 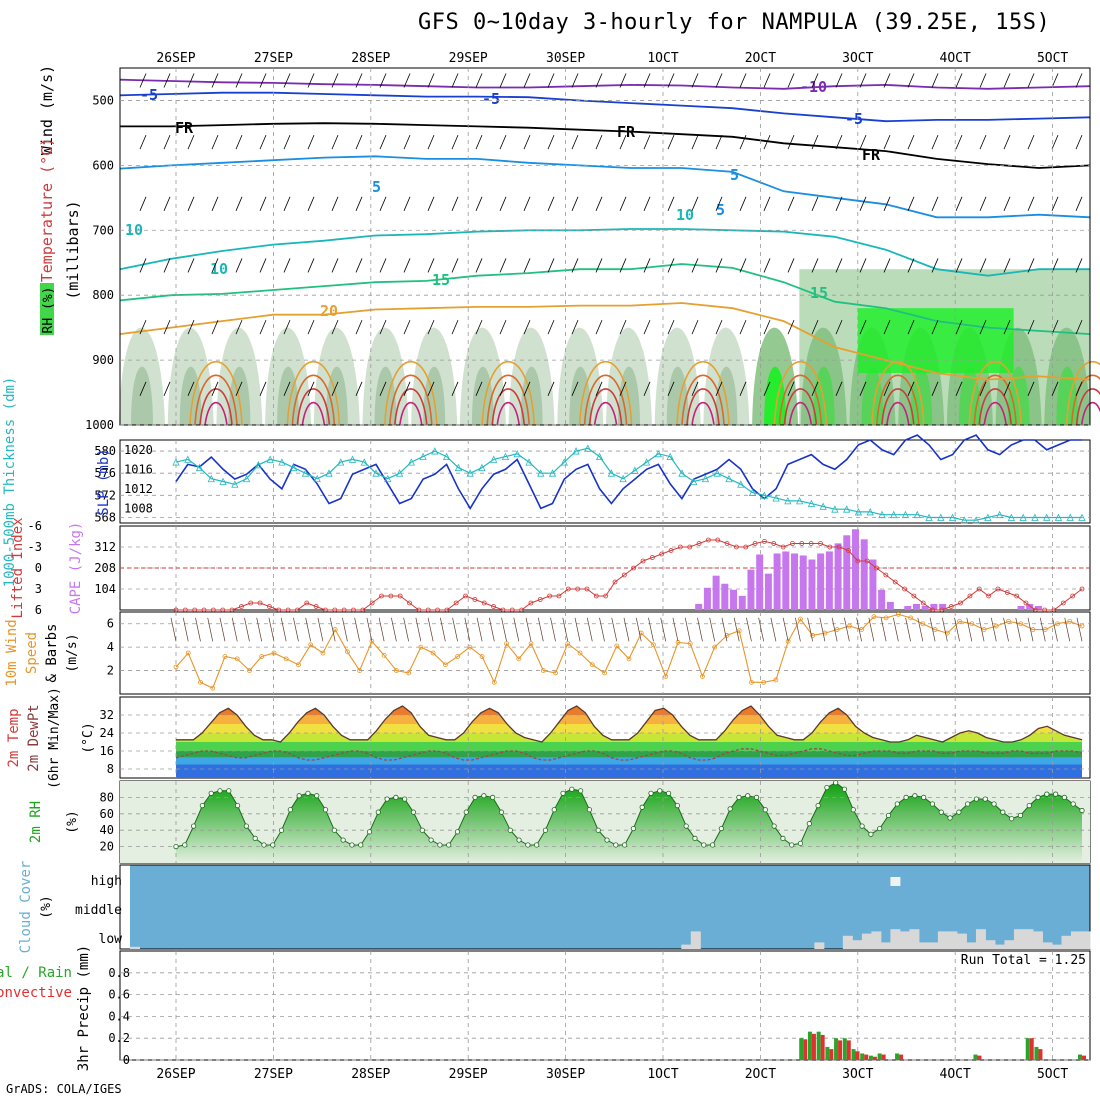 What do you see at coordinates (105, 517) in the screenshot?
I see `thickness-tick-label: 568` at bounding box center [105, 517].